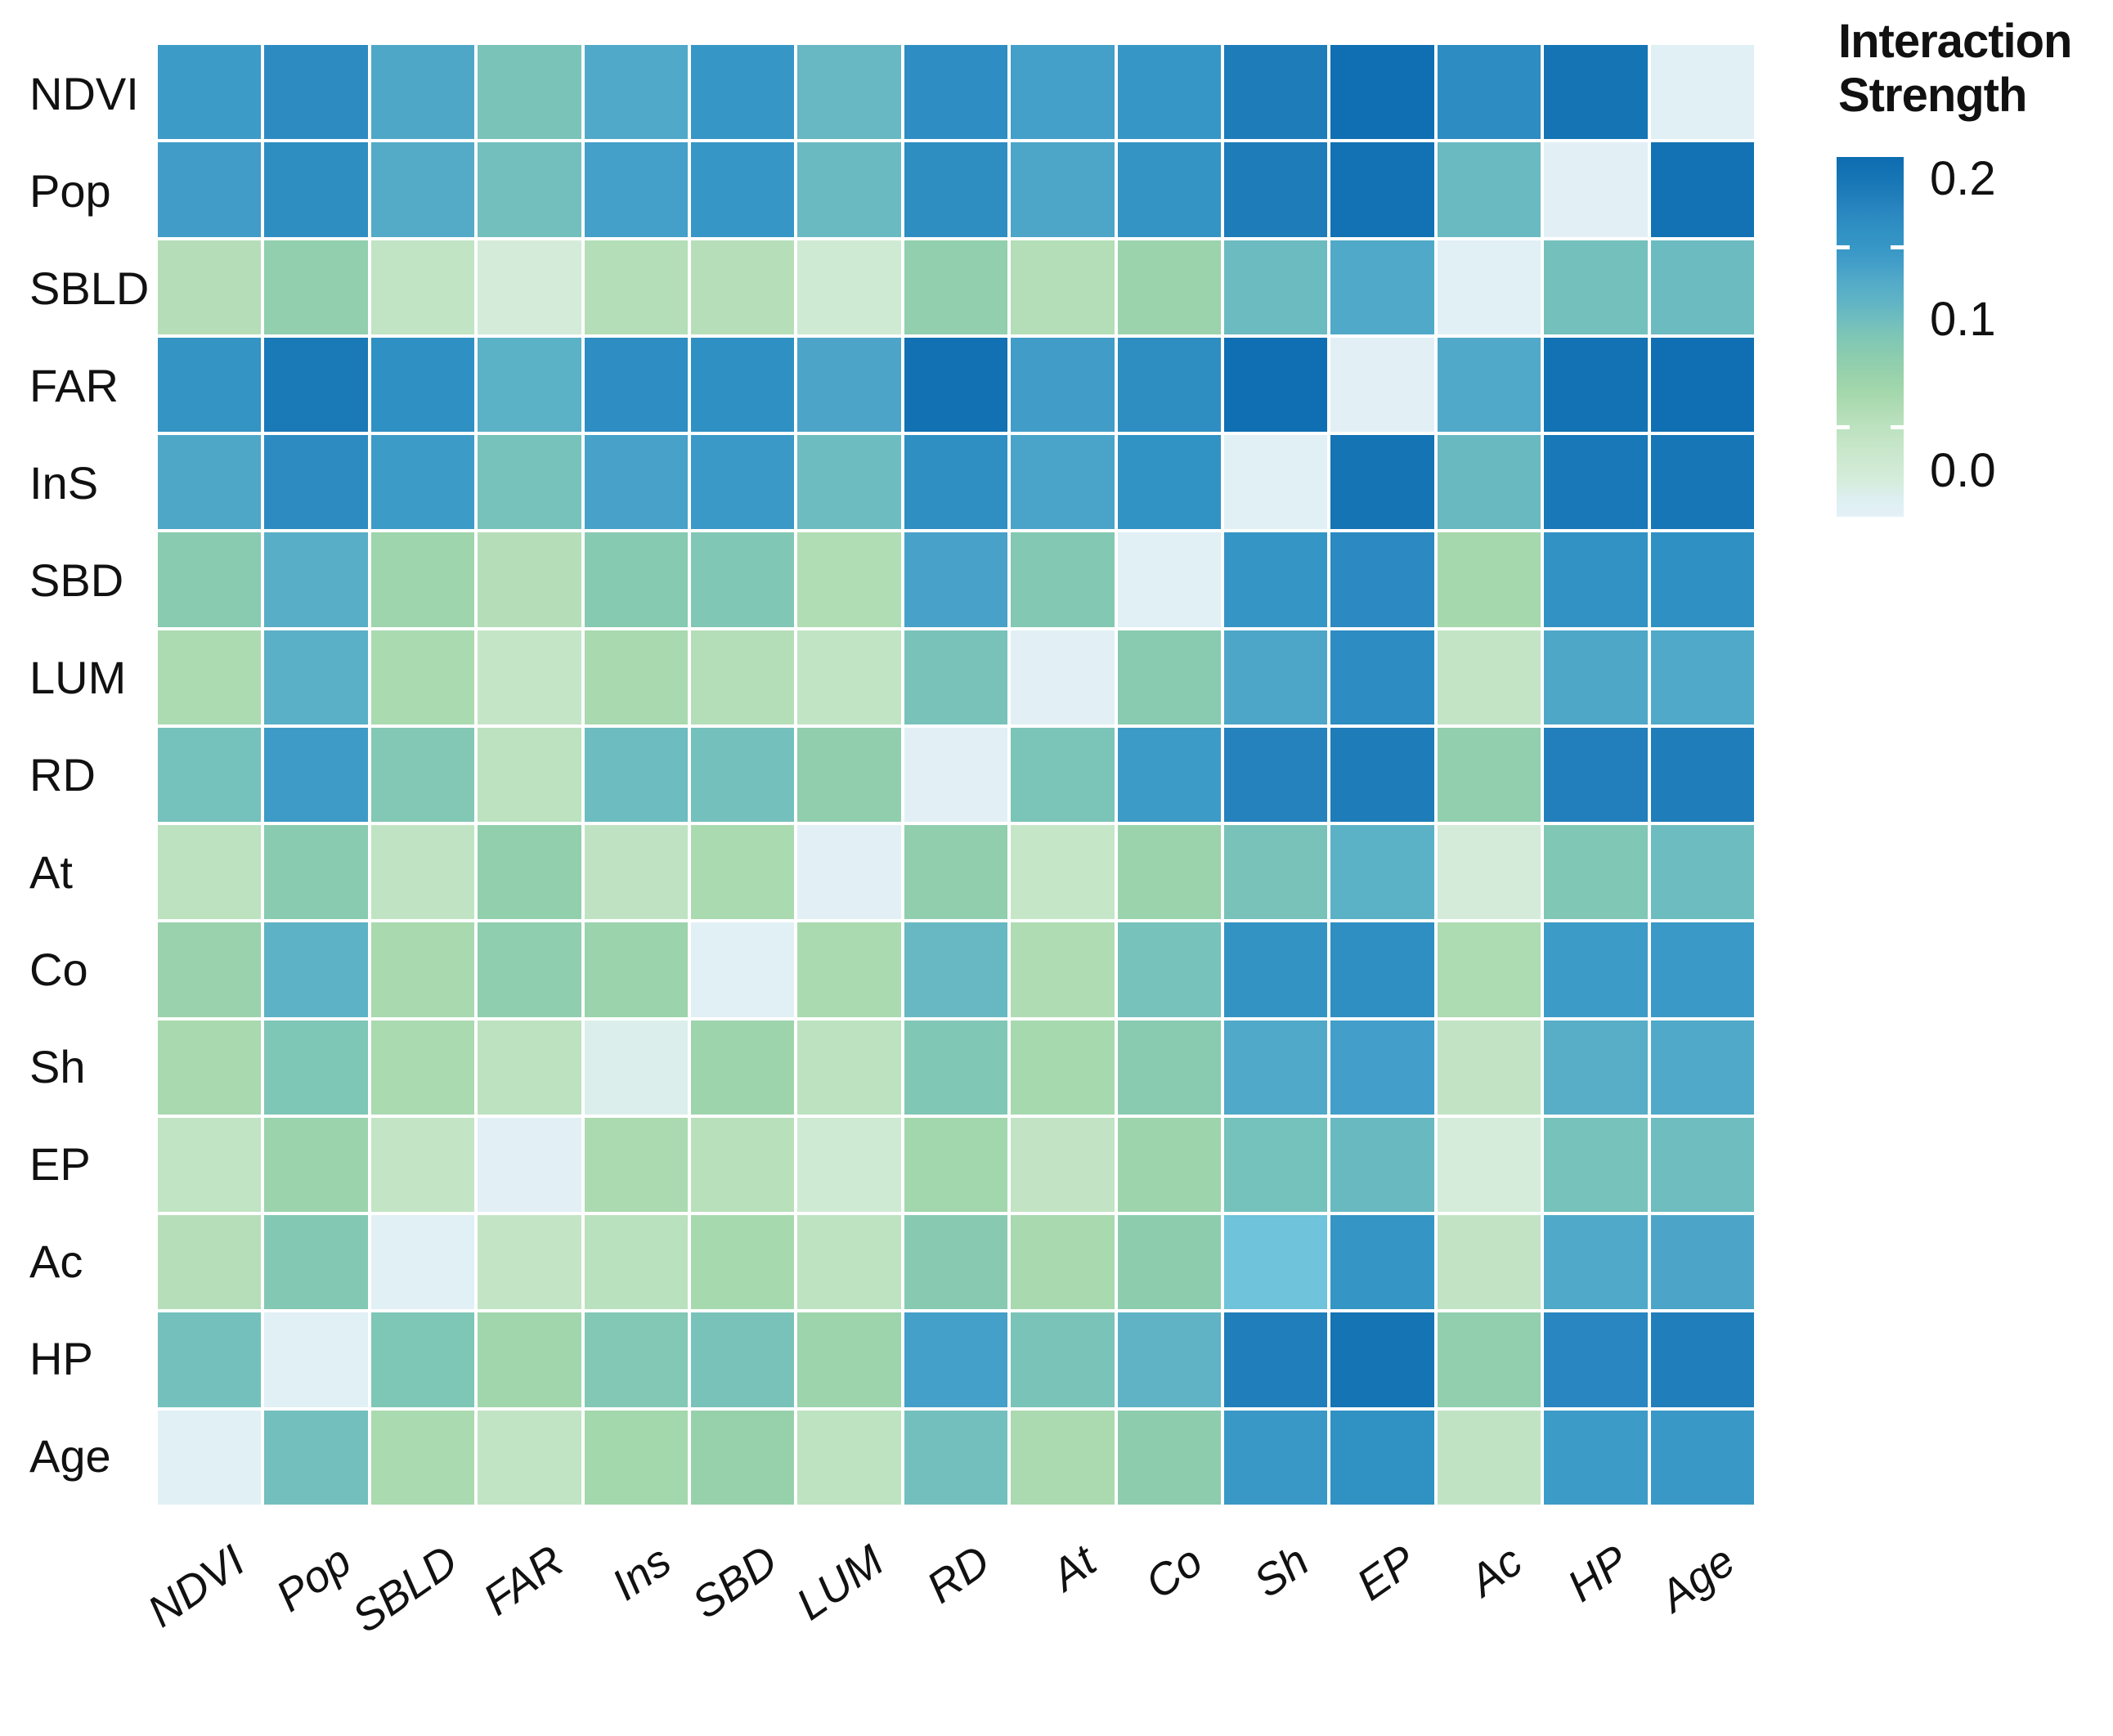 Image resolution: width=2113 pixels, height=1736 pixels. I want to click on row-label: HP, so click(61, 1358).